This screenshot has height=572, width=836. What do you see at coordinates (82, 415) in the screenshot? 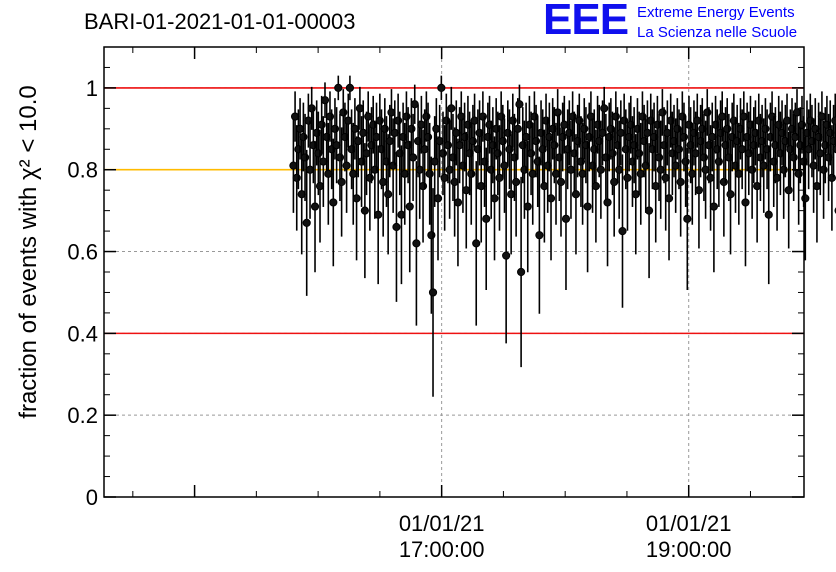
I see `y-tick-label: 0.2` at bounding box center [82, 415].